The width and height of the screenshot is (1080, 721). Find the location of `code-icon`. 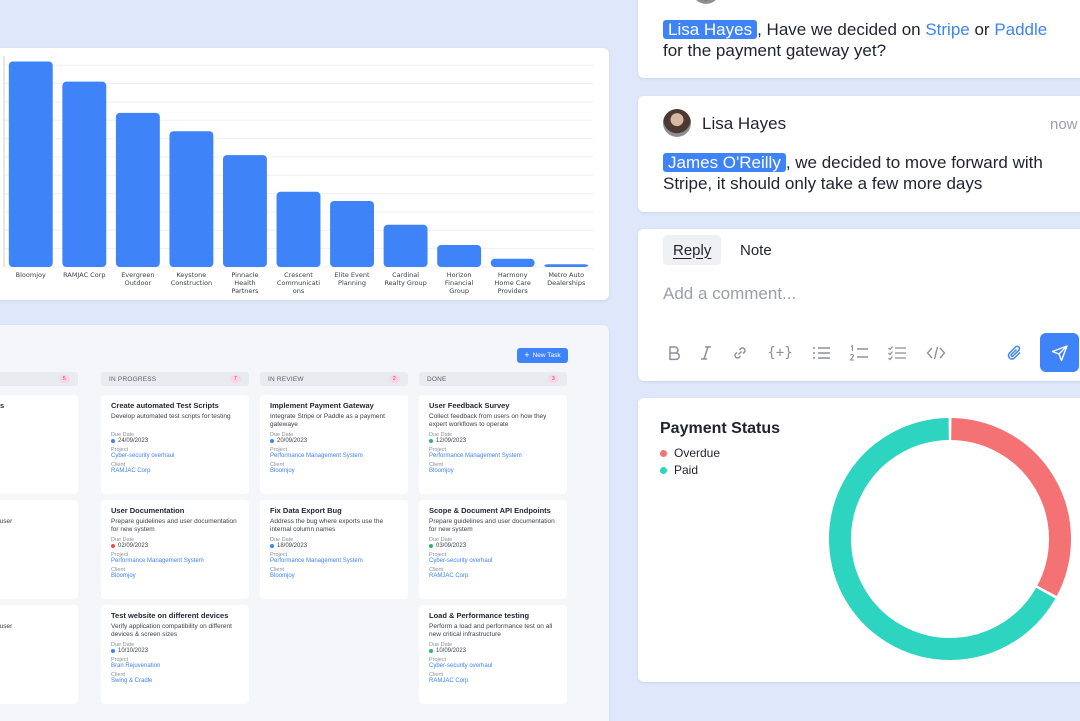

code-icon is located at coordinates (936, 353).